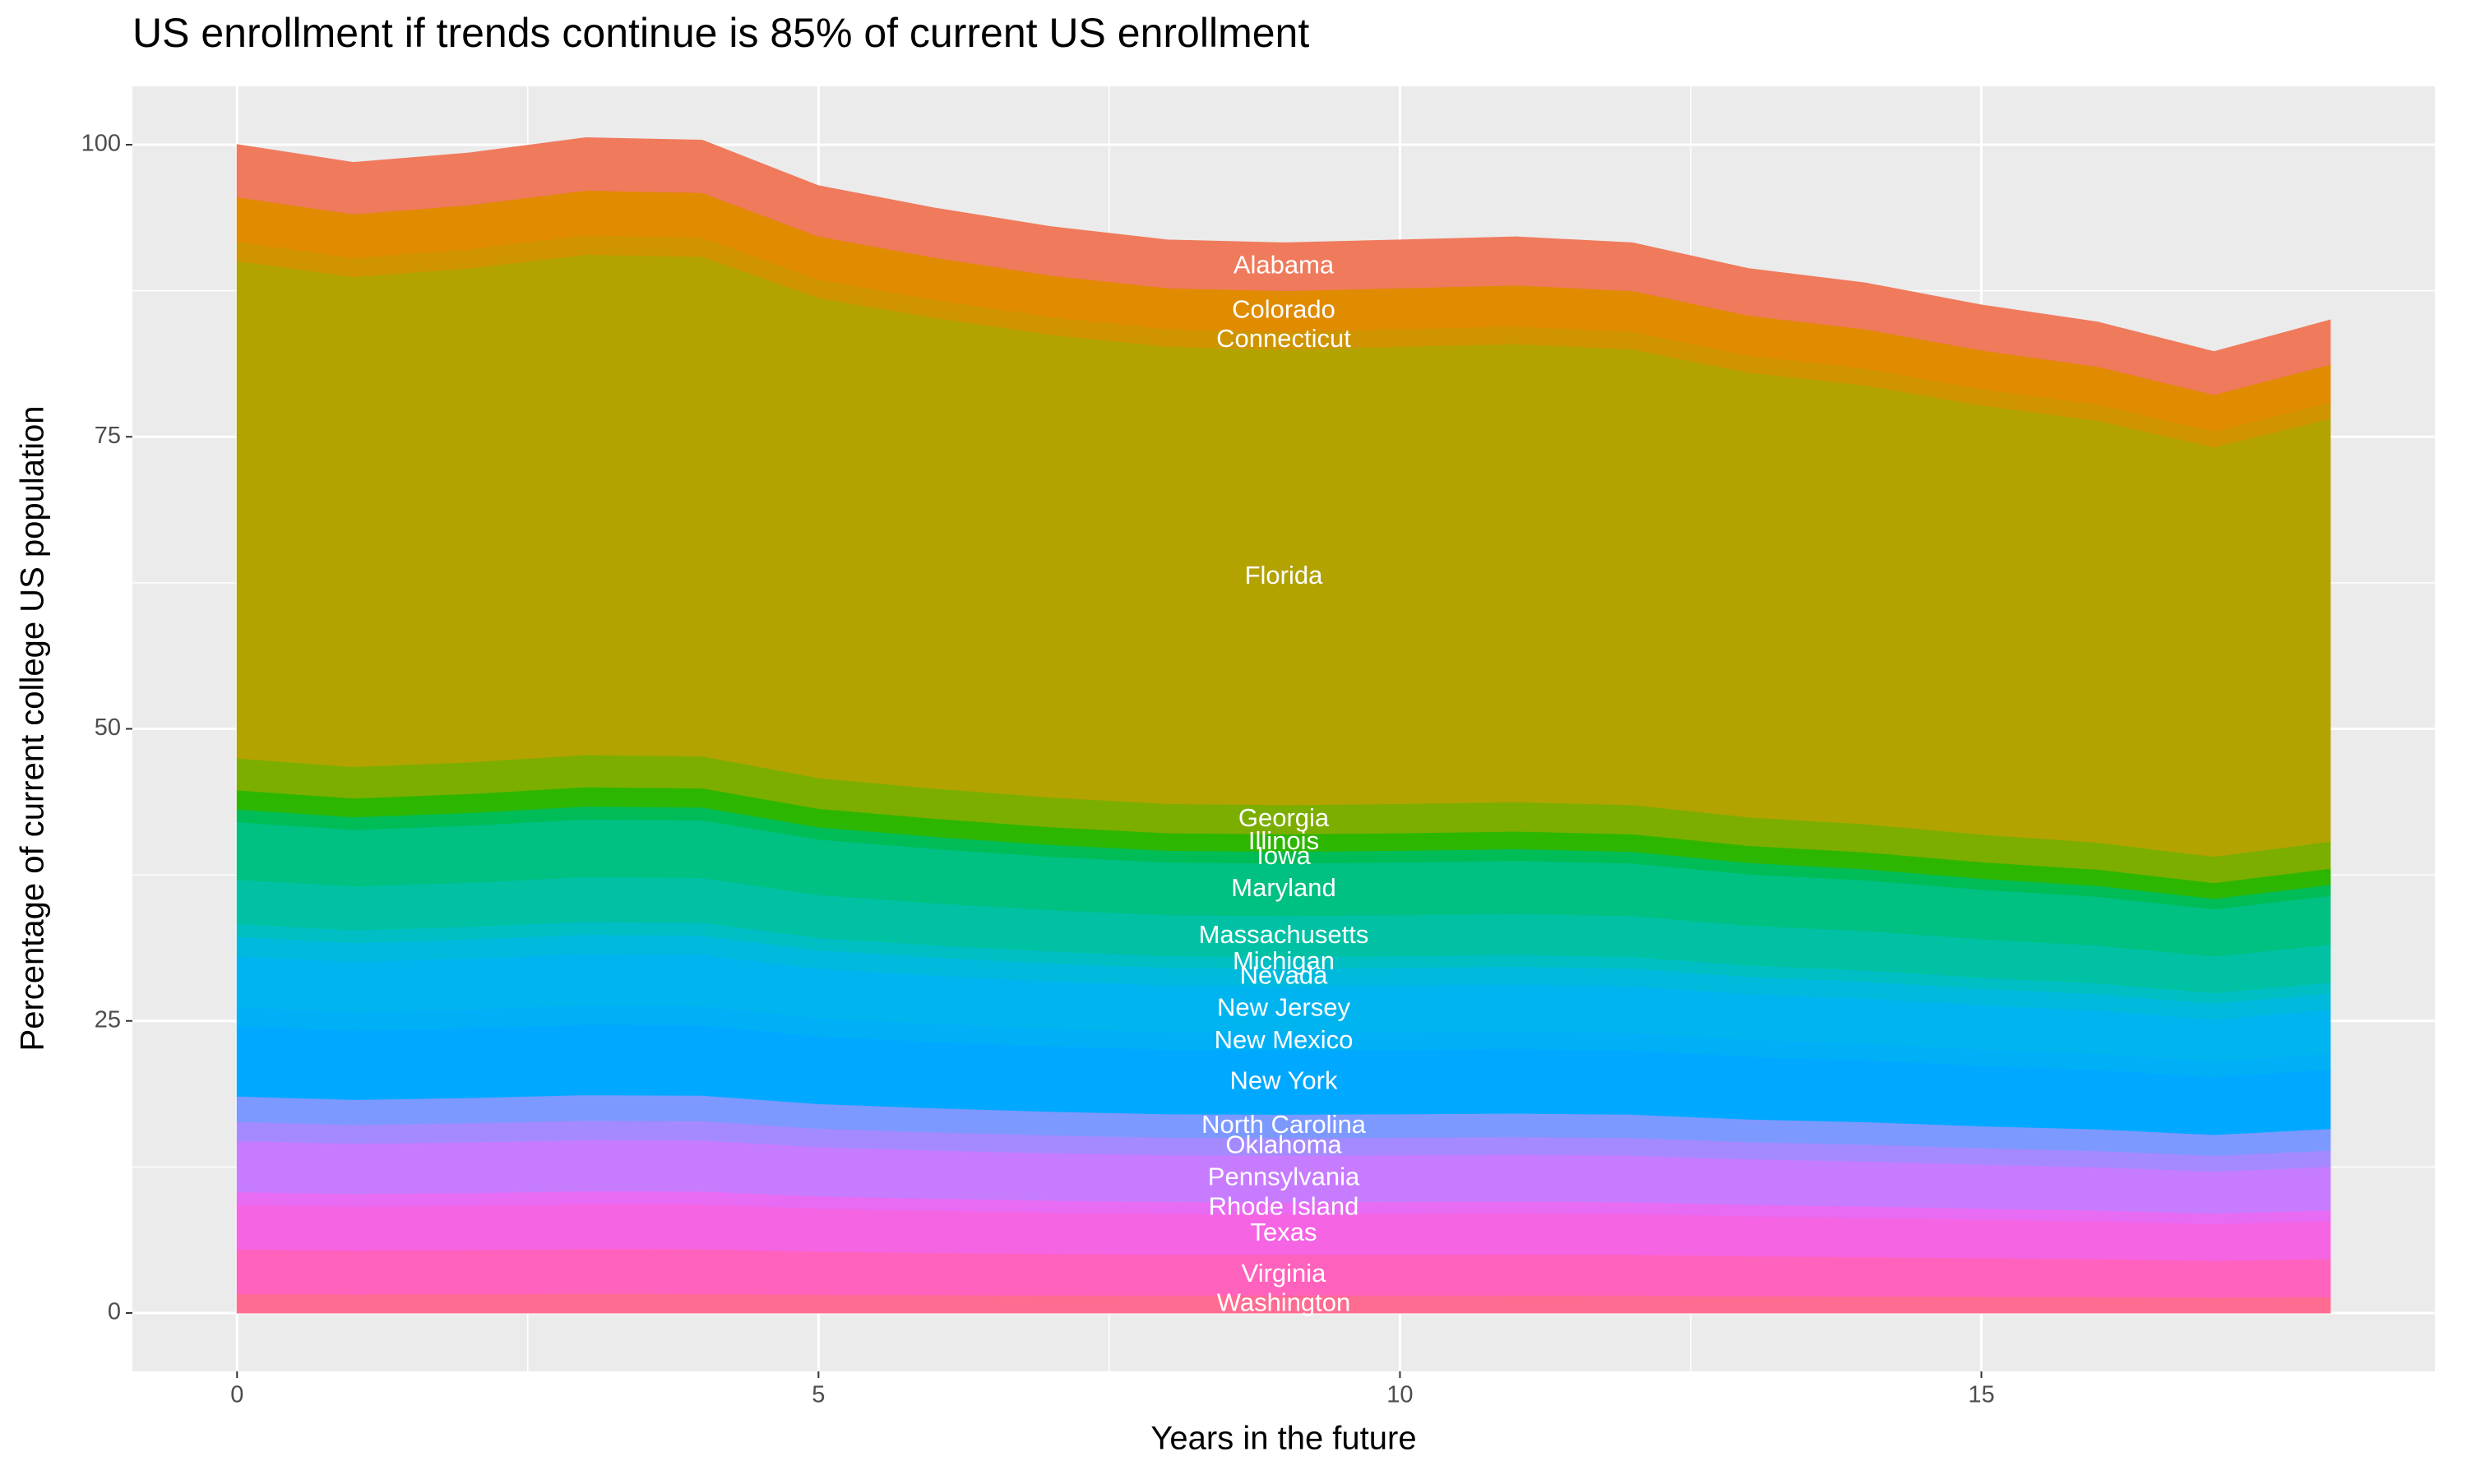  Describe the element at coordinates (108, 1019) in the screenshot. I see `y-tick-label: 25` at that location.